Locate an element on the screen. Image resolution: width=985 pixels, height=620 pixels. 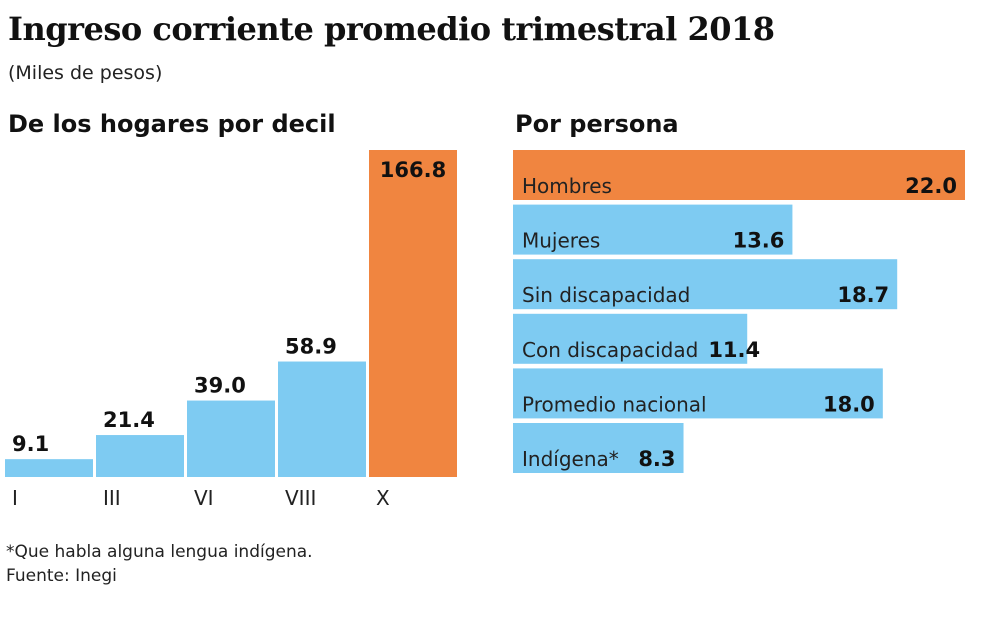
bar-value-label: 13.6 is located at coordinates (759, 241).